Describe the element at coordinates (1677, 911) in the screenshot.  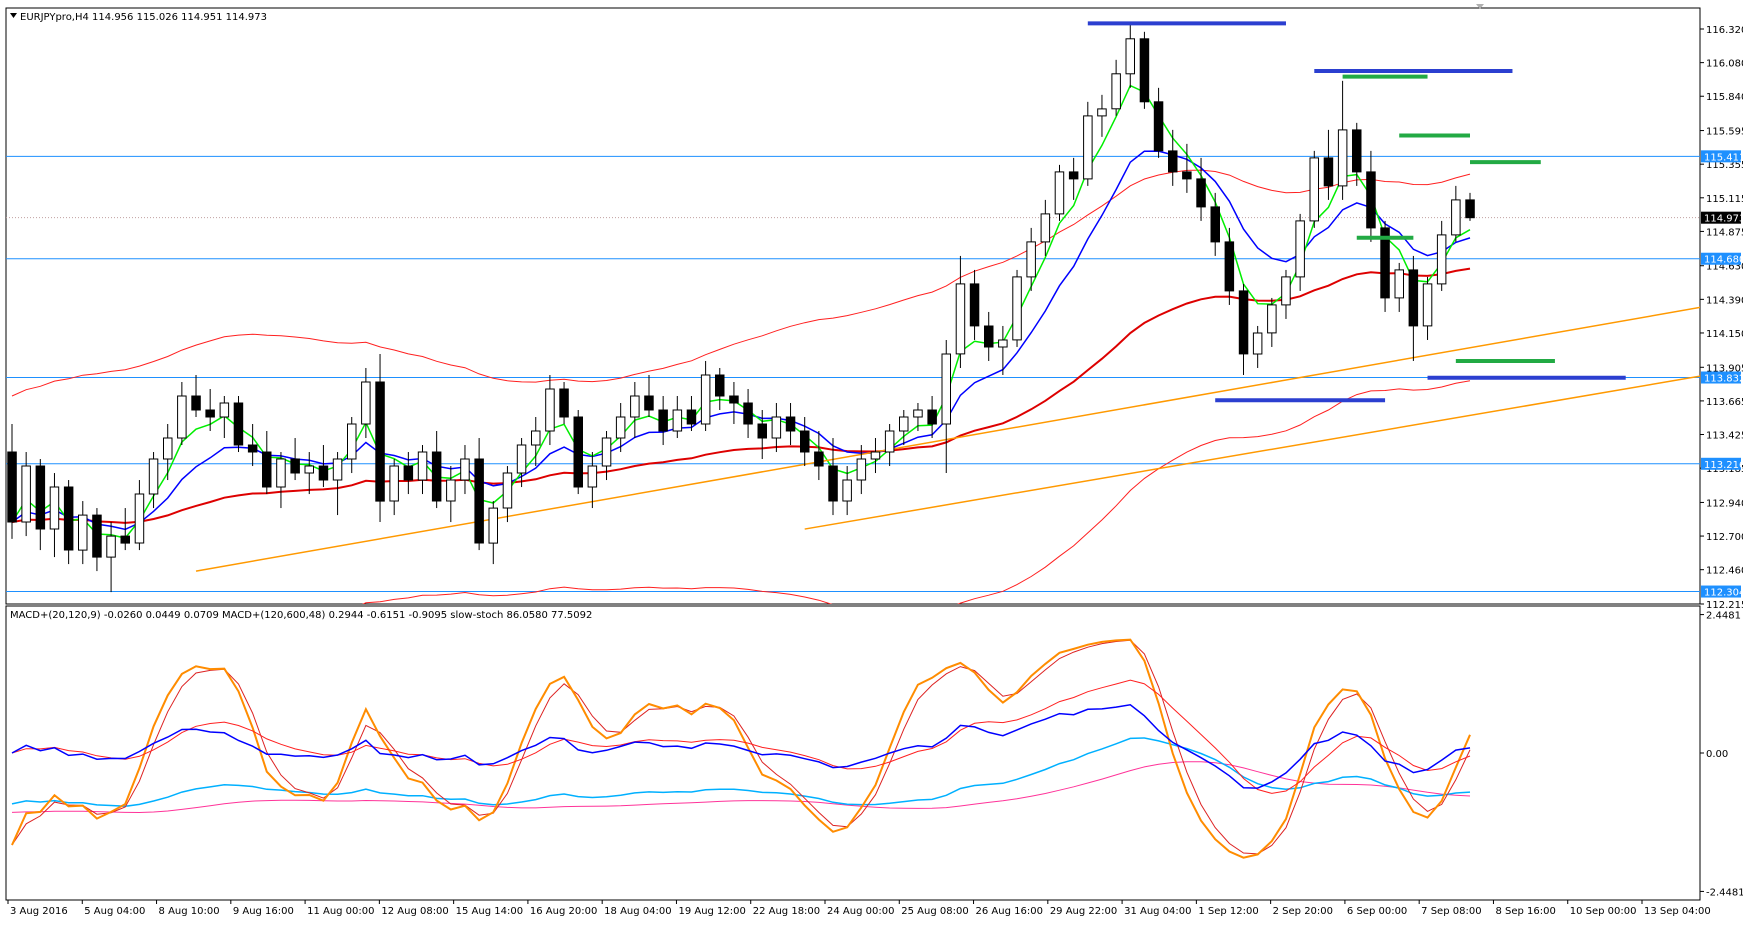
I see `time-label-22: 13 Sep 04:00` at that location.